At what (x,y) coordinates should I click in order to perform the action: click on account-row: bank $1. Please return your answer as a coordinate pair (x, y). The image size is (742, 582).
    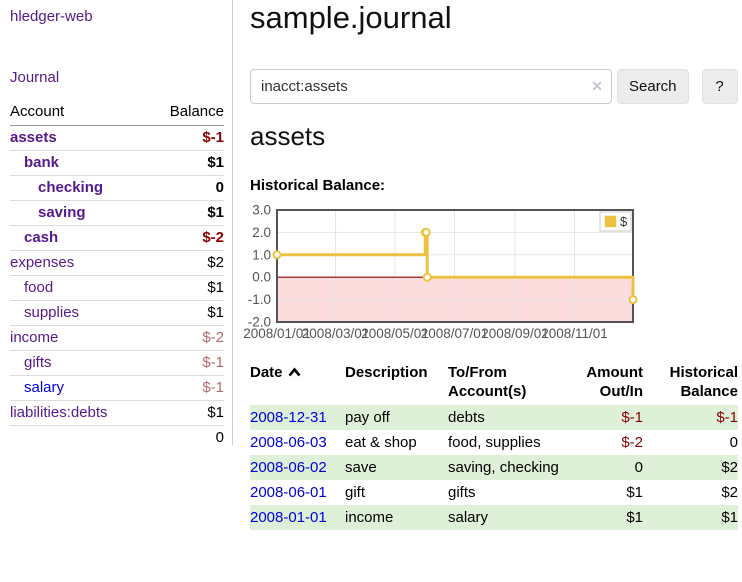
    Looking at the image, I should click on (117, 163).